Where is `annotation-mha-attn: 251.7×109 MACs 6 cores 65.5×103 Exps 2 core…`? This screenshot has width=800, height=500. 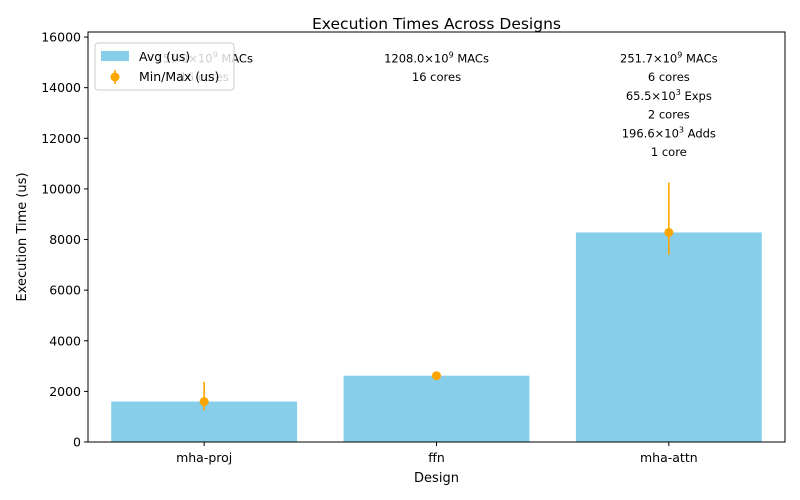 annotation-mha-attn: 251.7×109 MACs 6 cores 65.5×103 Exps 2 core… is located at coordinates (669, 105).